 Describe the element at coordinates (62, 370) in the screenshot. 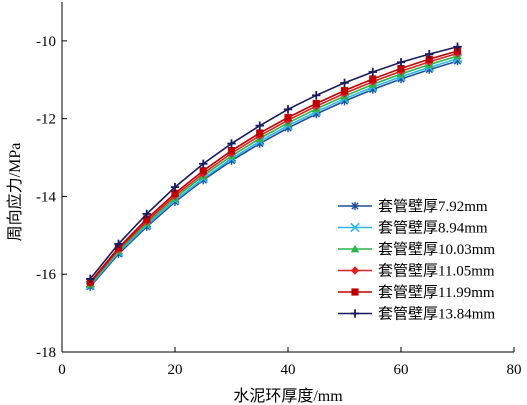

I see `x-tick-label: 0` at that location.